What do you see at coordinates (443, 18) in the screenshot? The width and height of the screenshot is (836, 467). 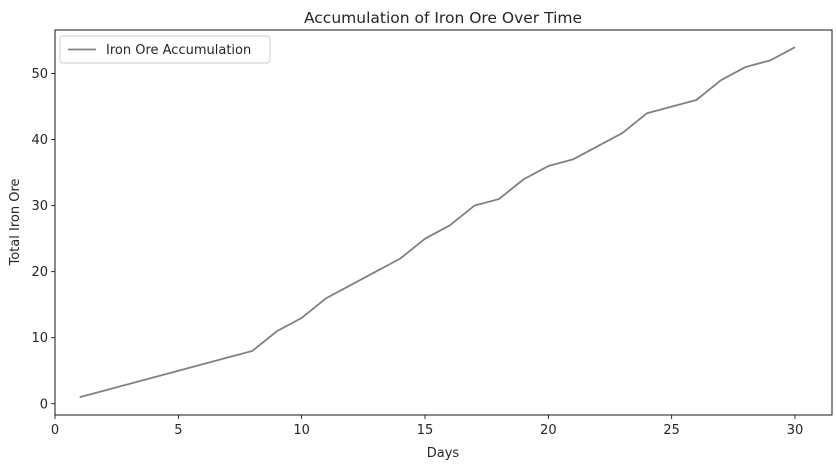 I see `chart-title: Accumulation of Iron Ore Over Time` at bounding box center [443, 18].